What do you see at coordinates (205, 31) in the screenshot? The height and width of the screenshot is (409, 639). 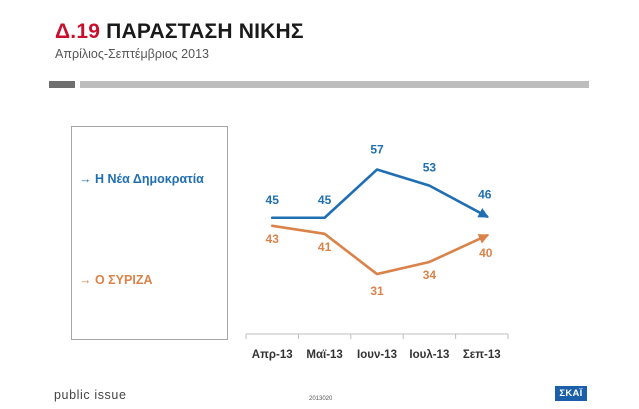 I see `title-text: ΠΑΡΑΣΤΑΣΗ ΝΙΚΗΣ` at bounding box center [205, 31].